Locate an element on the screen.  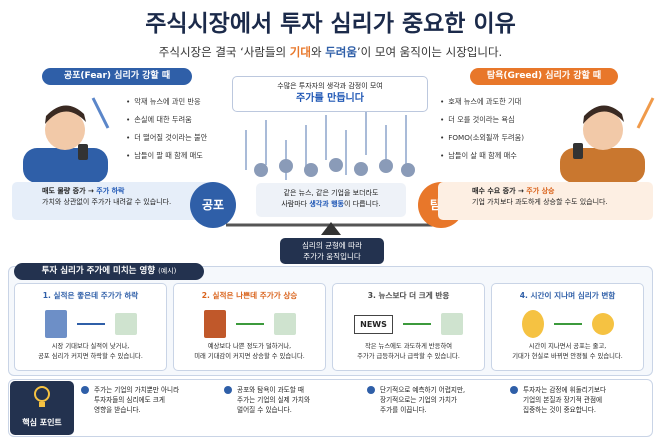
bullet: 악재 뉴스에 과민 반응 is located at coordinates (176, 102).